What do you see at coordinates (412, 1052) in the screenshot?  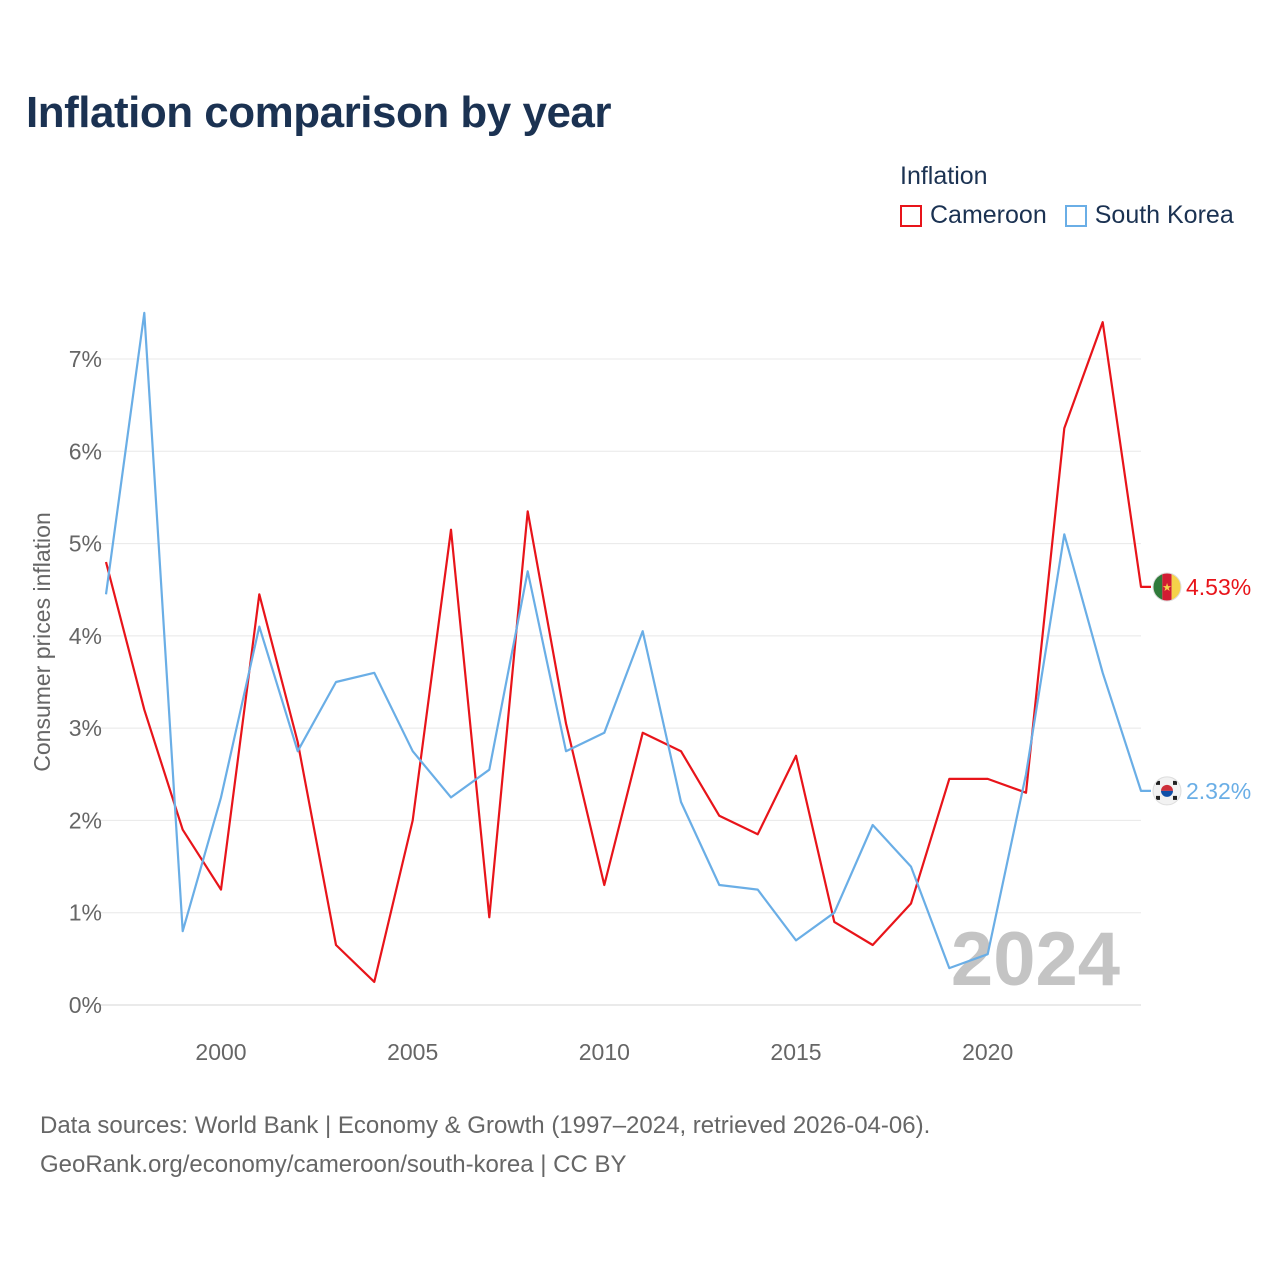 I see `x-tick-label: 2005` at bounding box center [412, 1052].